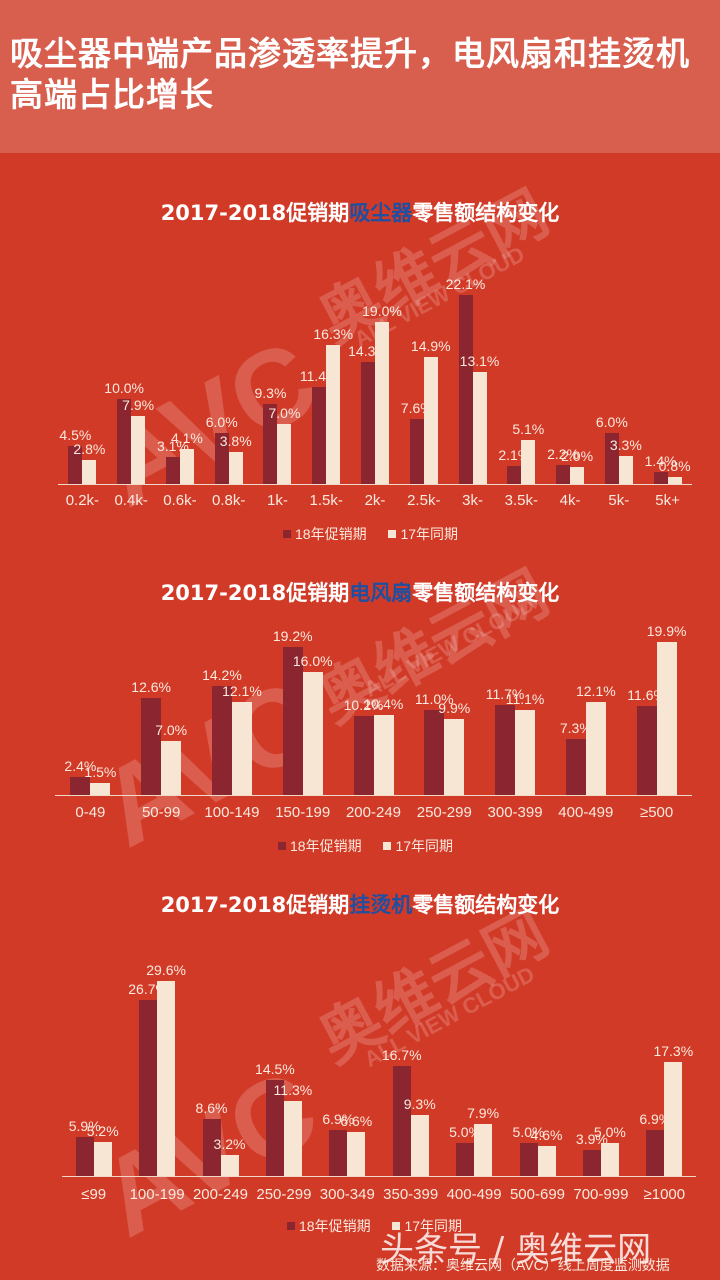 The image size is (720, 1280). Describe the element at coordinates (575, 727) in the screenshot. I see `value-label: 7.3%` at that location.